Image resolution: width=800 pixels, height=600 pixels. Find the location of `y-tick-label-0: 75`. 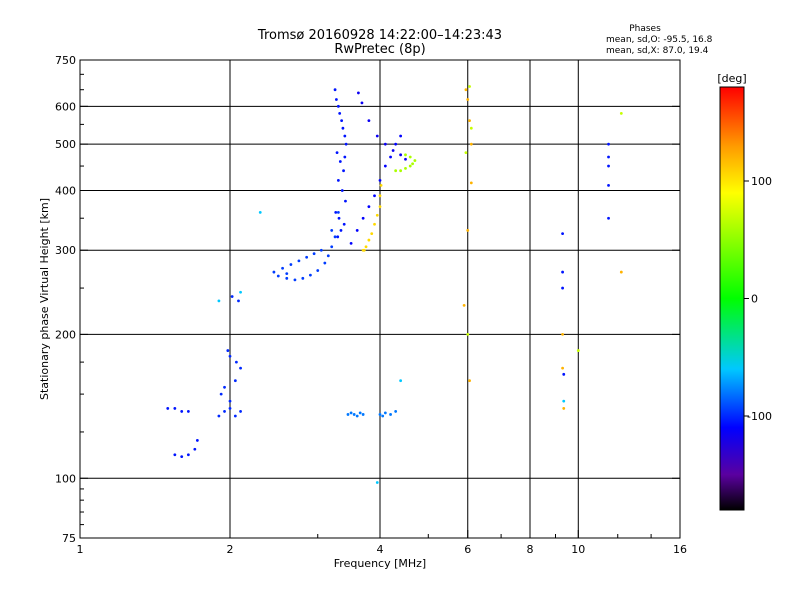

y-tick-label-0: 75 is located at coordinates (69, 538).